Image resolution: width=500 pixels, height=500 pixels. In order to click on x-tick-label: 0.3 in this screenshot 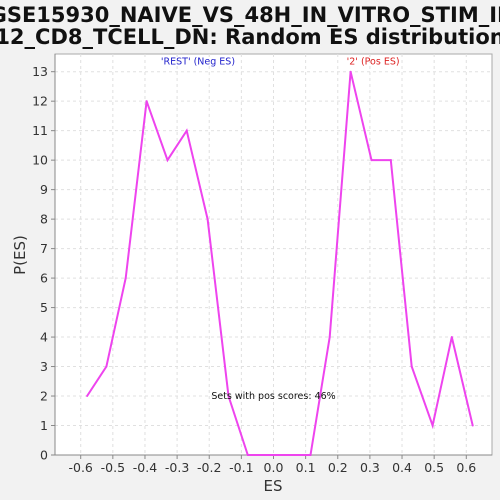, I will do `click(370, 467)`.